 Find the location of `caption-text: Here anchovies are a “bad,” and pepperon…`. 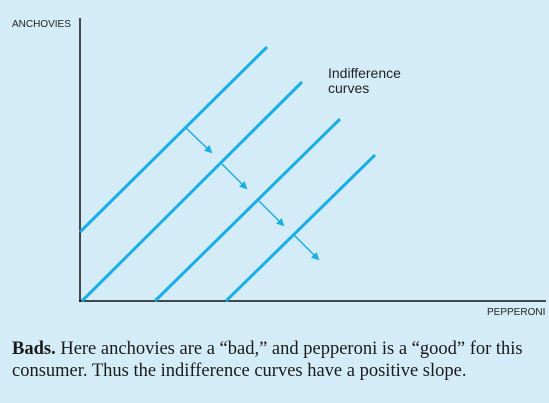

caption-text: Here anchovies are a “bad,” and pepperon… is located at coordinates (267, 360).